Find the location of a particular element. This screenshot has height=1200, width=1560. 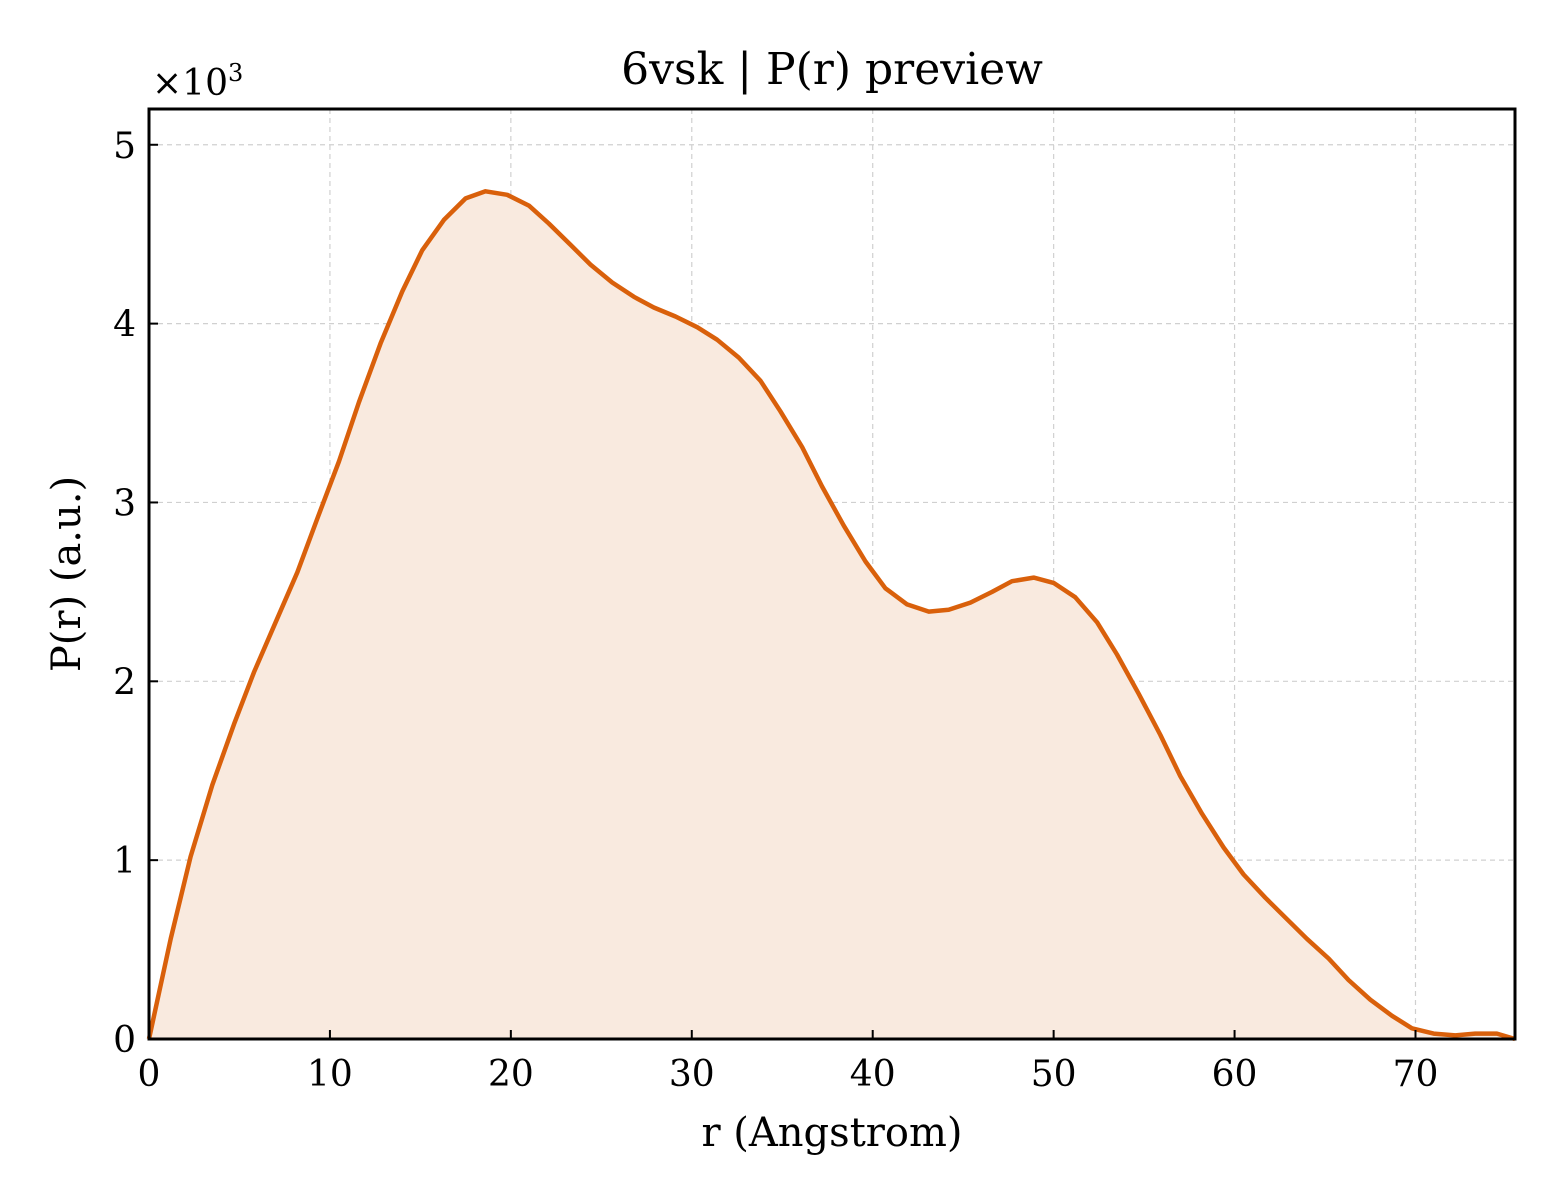

y-tick-label: 1 is located at coordinates (124, 861).